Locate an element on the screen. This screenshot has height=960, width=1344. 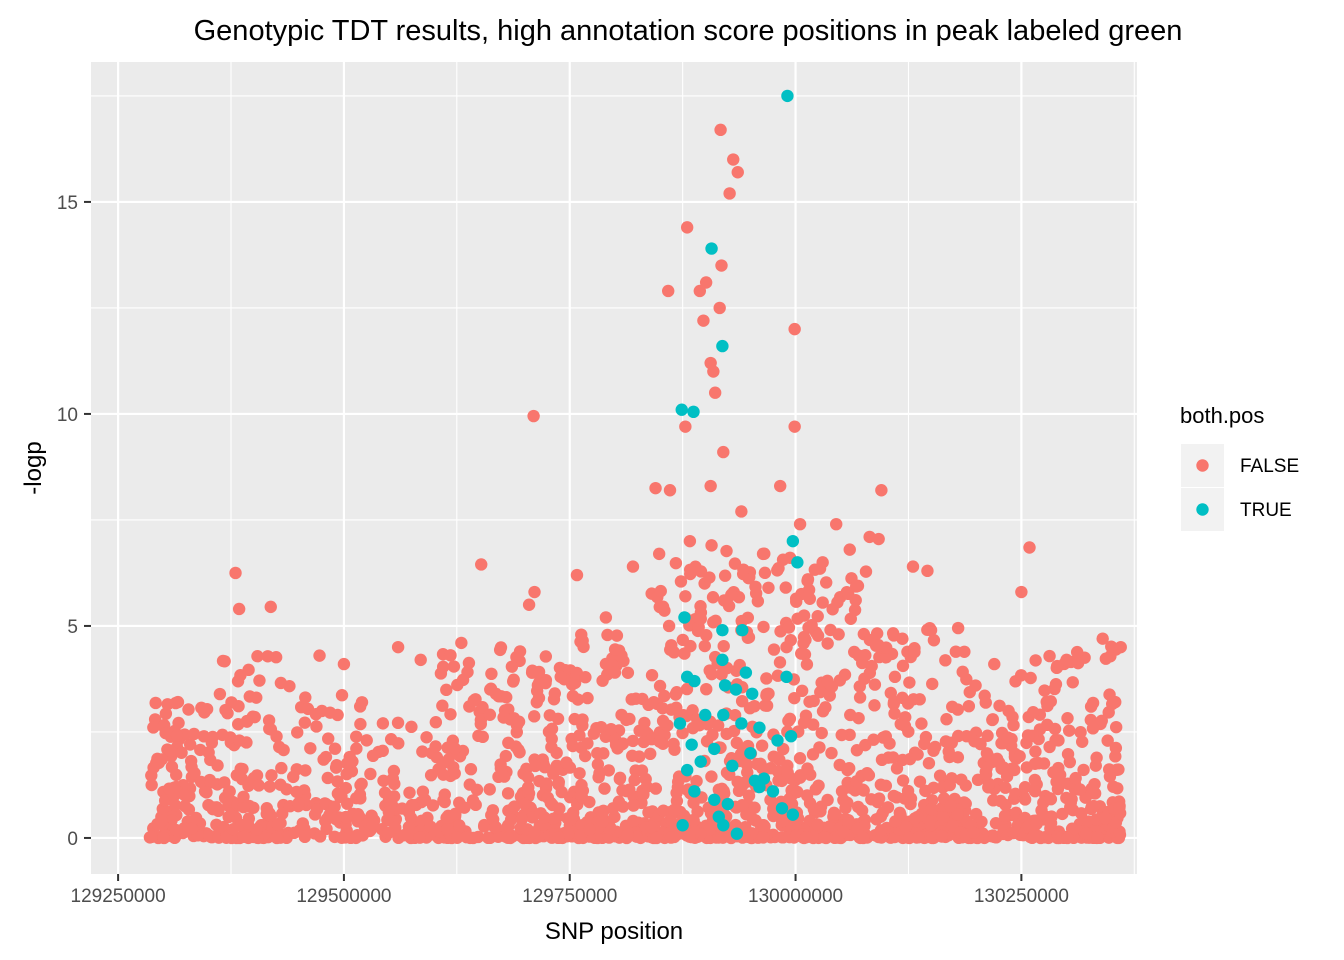
legend: both.pos FALSE TRUE is located at coordinates (1239, 467).